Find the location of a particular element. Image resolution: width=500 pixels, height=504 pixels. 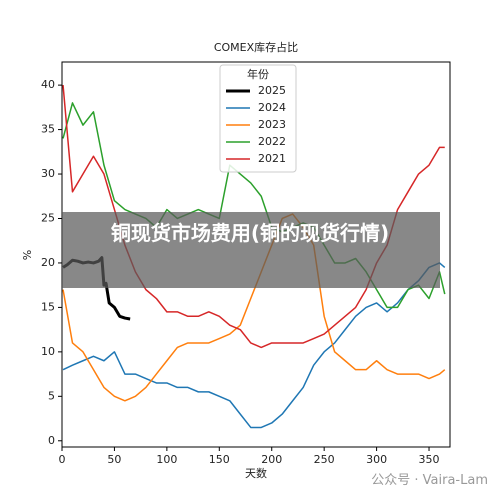

banner-title: 铜现货市场费用(铜的现货行情) is located at coordinates (250, 233).